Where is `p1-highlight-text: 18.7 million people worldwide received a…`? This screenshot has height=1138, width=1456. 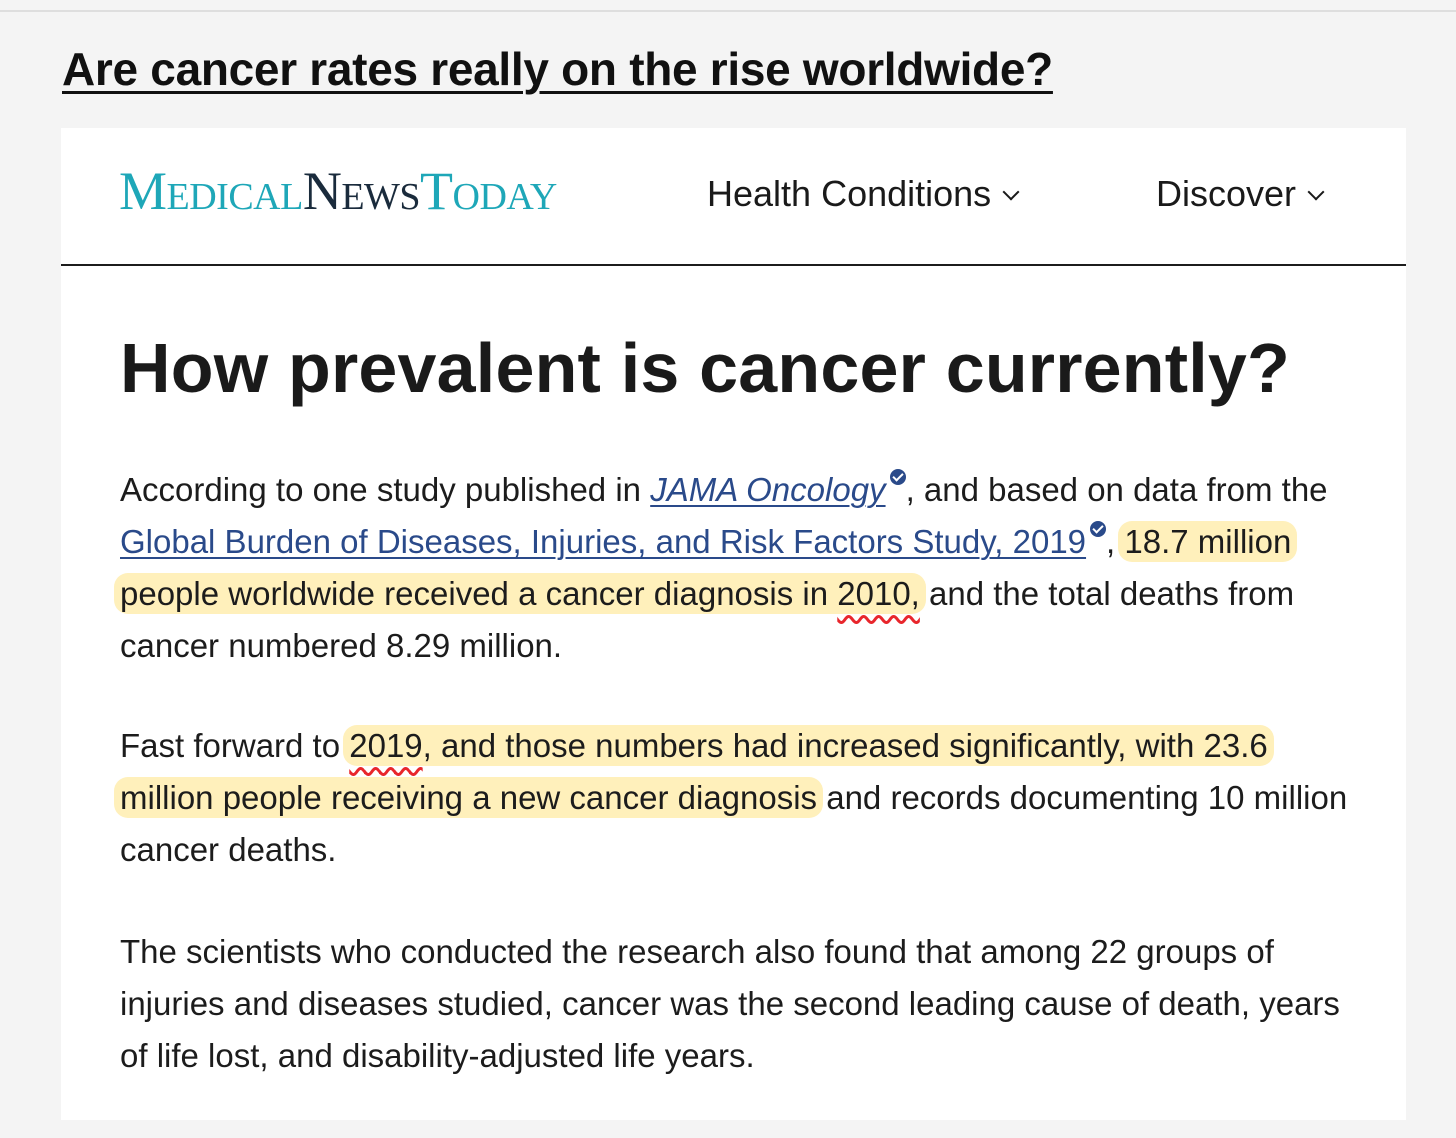 p1-highlight-text: 18.7 million people worldwide received a… is located at coordinates (706, 567).